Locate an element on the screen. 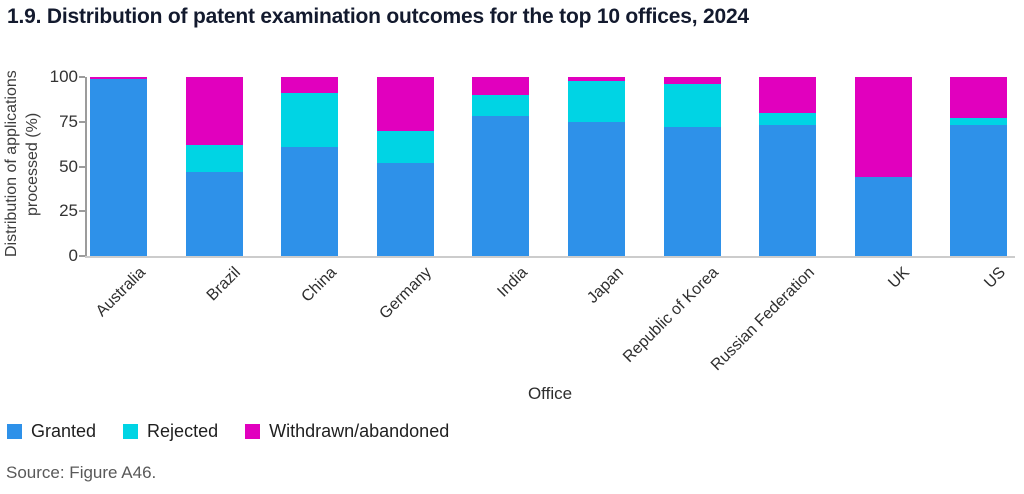 Image resolution: width=1024 pixels, height=494 pixels. legend-item-granted: Granted is located at coordinates (51, 431).